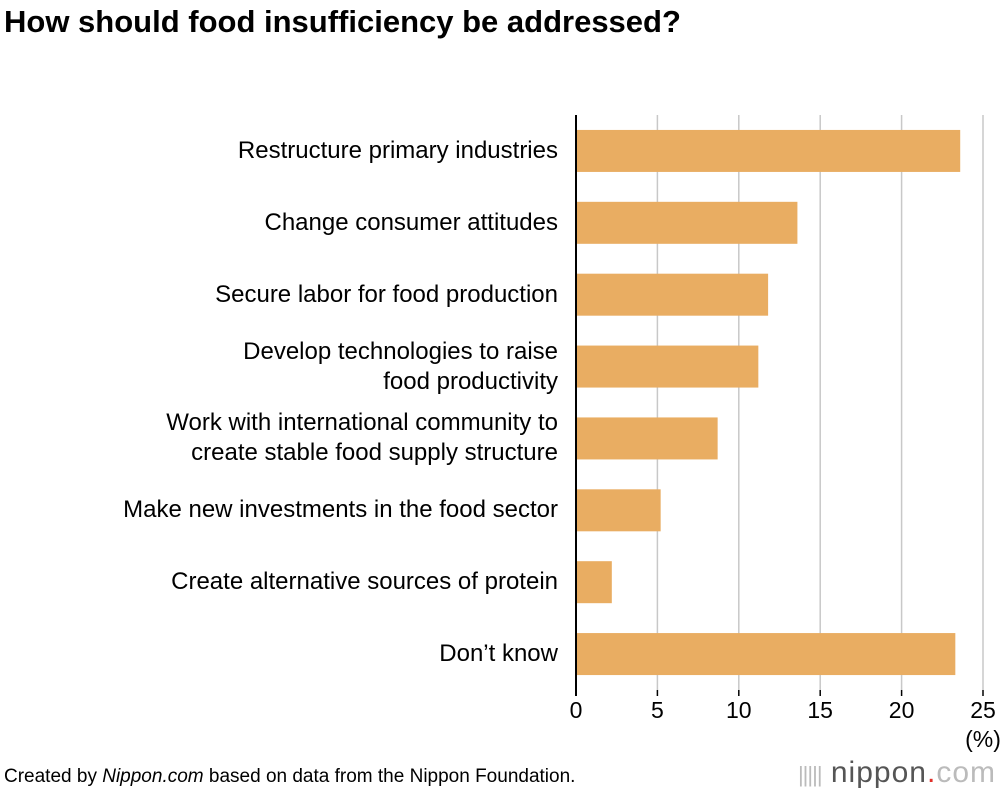 This screenshot has height=796, width=1000. I want to click on source-prefix: Created by, so click(53, 776).